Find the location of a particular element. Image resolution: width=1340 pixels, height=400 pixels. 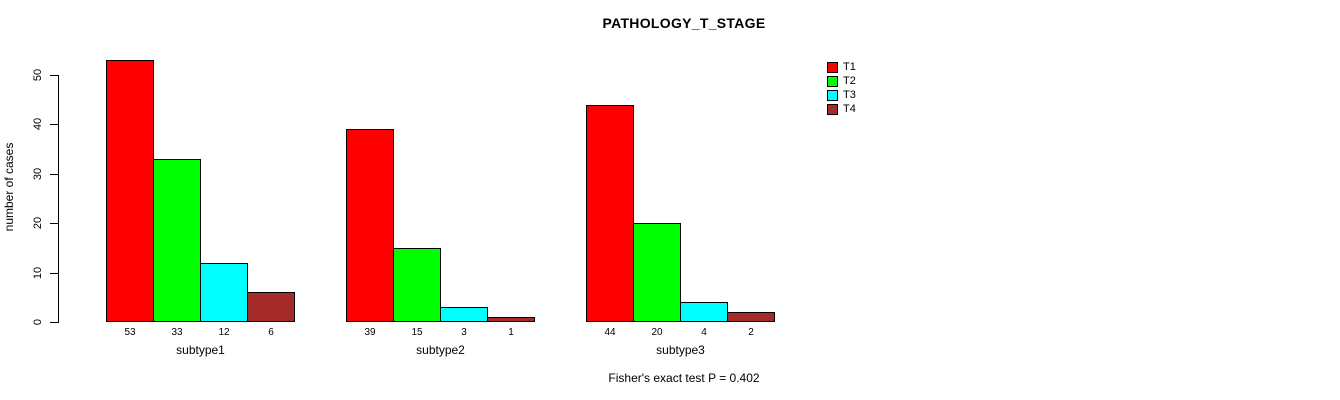

bar-value-label: 44 is located at coordinates (610, 332).